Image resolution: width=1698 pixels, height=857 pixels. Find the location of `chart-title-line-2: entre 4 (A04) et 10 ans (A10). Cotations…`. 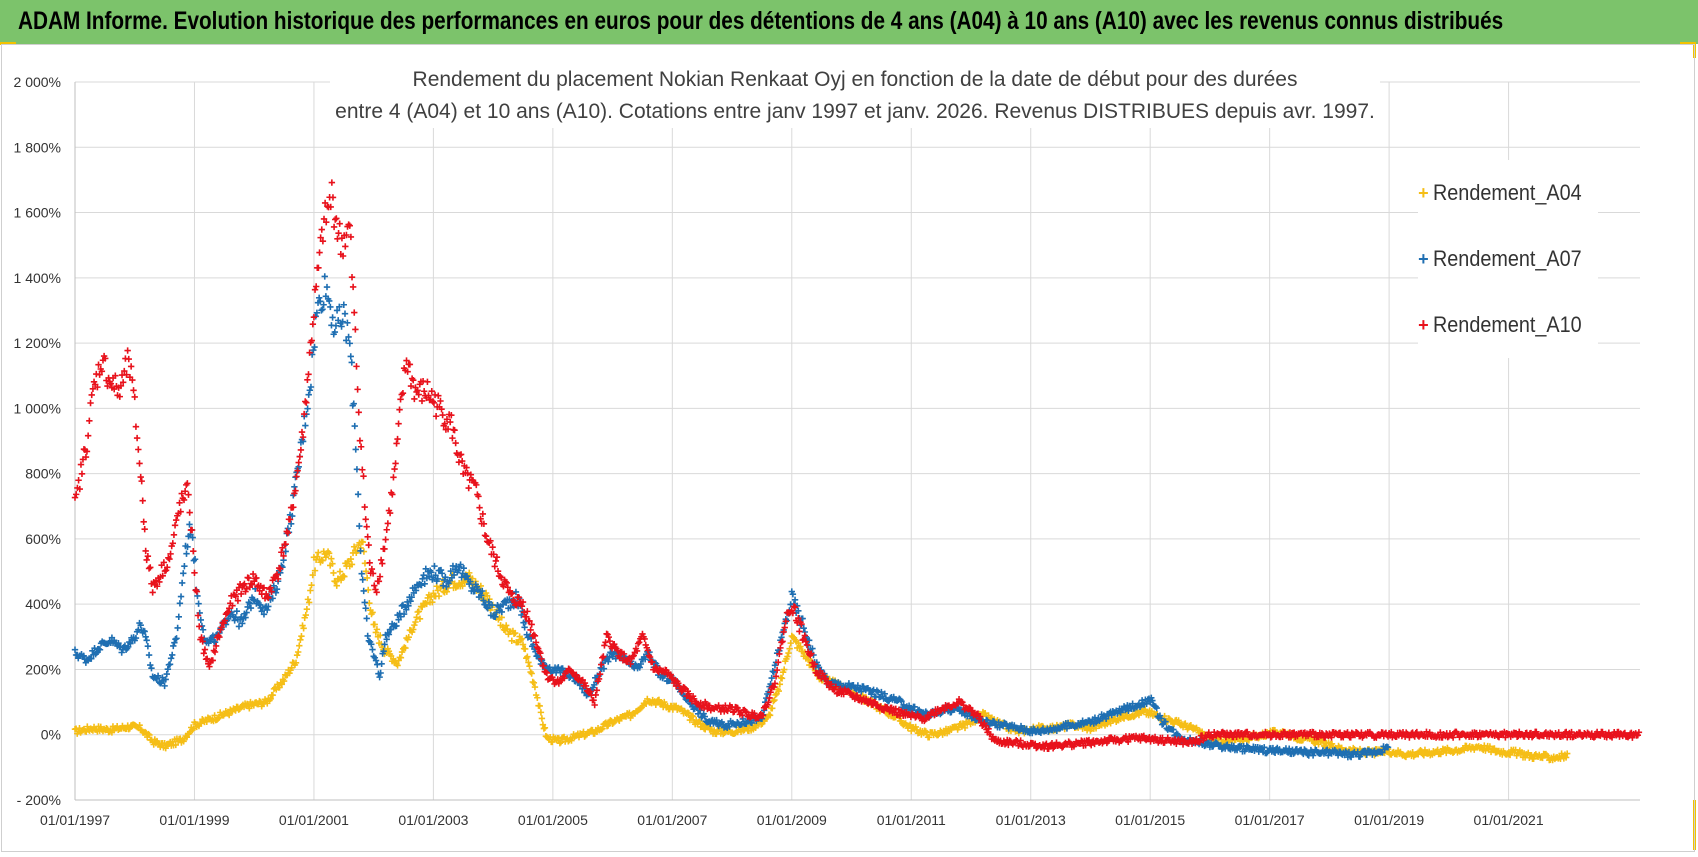

chart-title-line-2: entre 4 (A04) et 10 ans (A10). Cotations… is located at coordinates (855, 111).